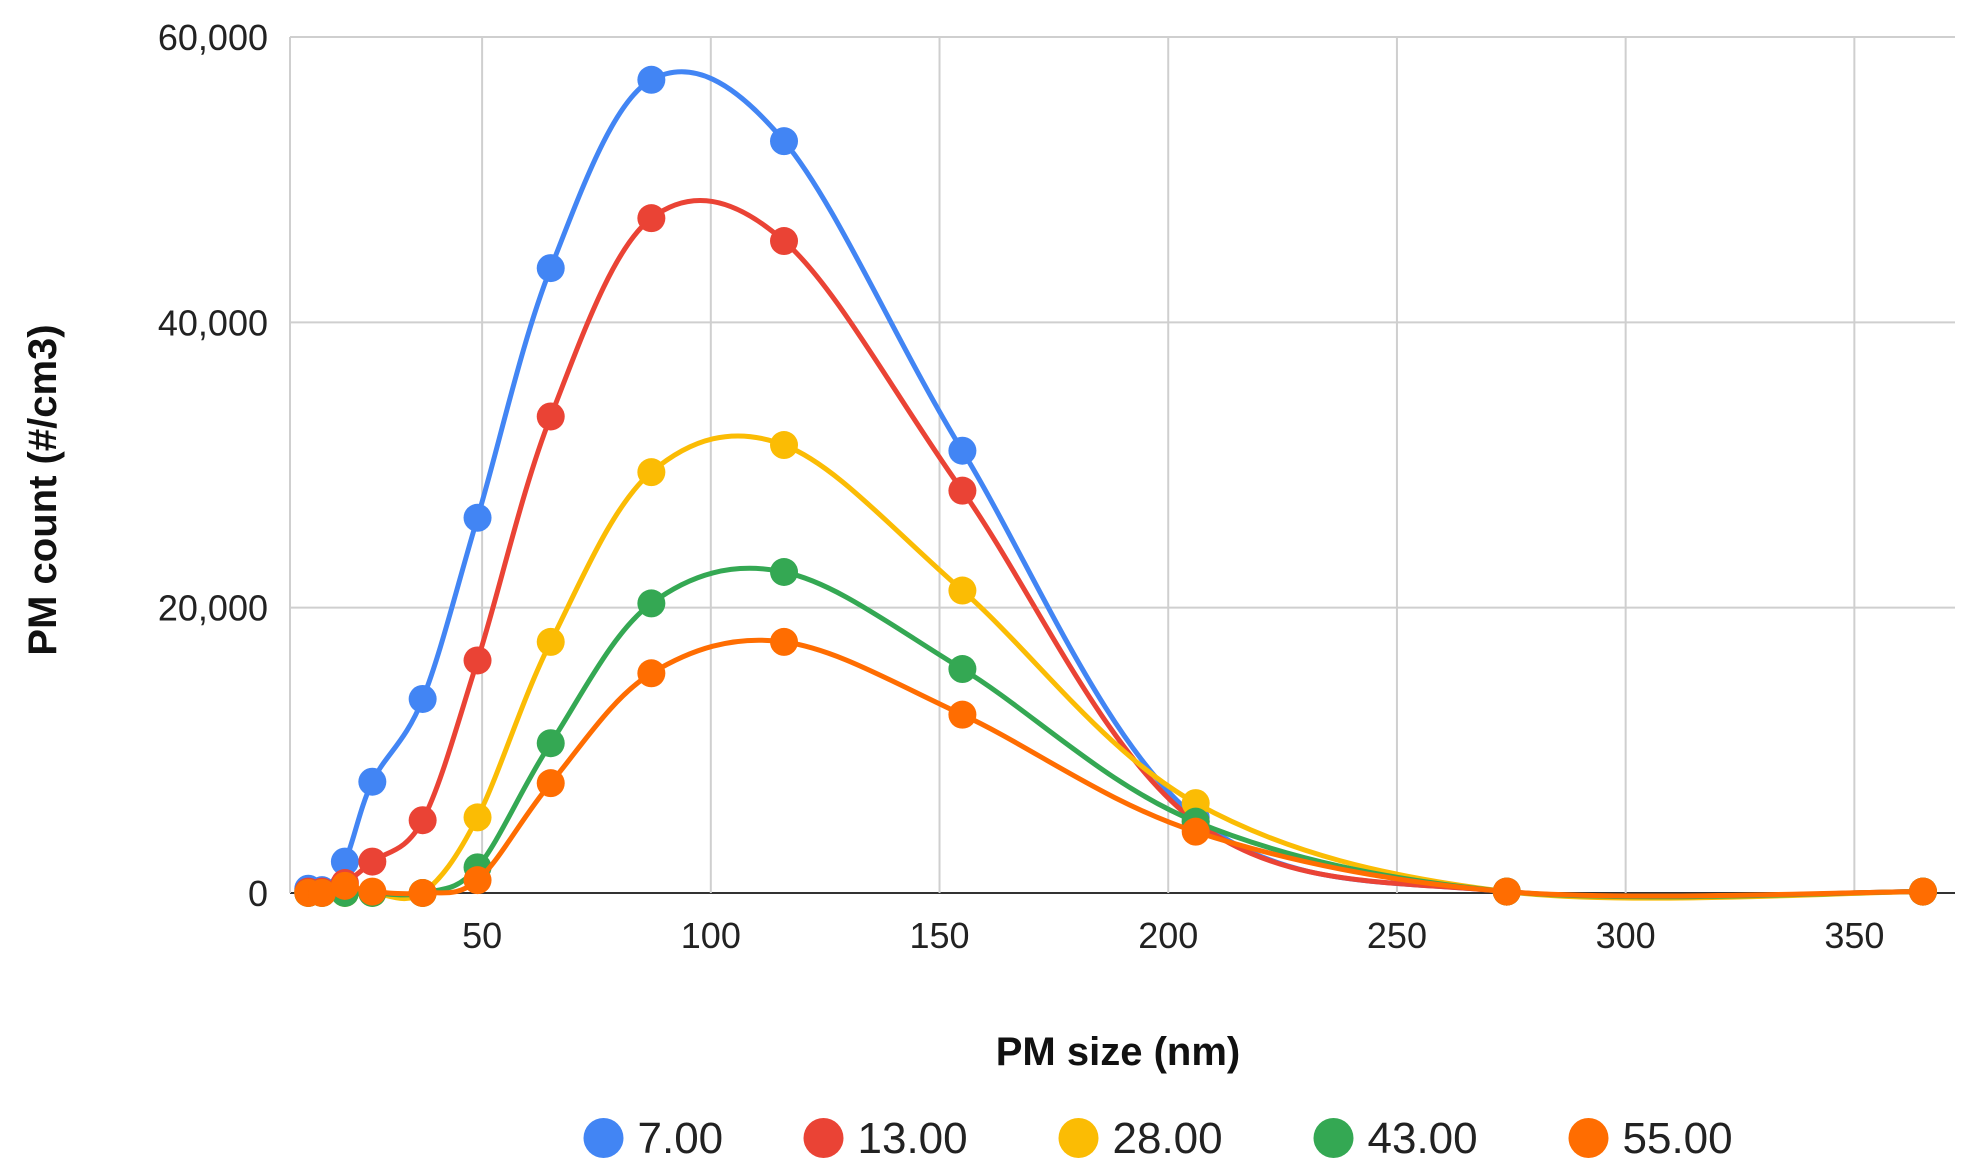 The height and width of the screenshot is (1175, 1974). I want to click on y-axis-title: PM count (#/cm3), so click(43, 489).